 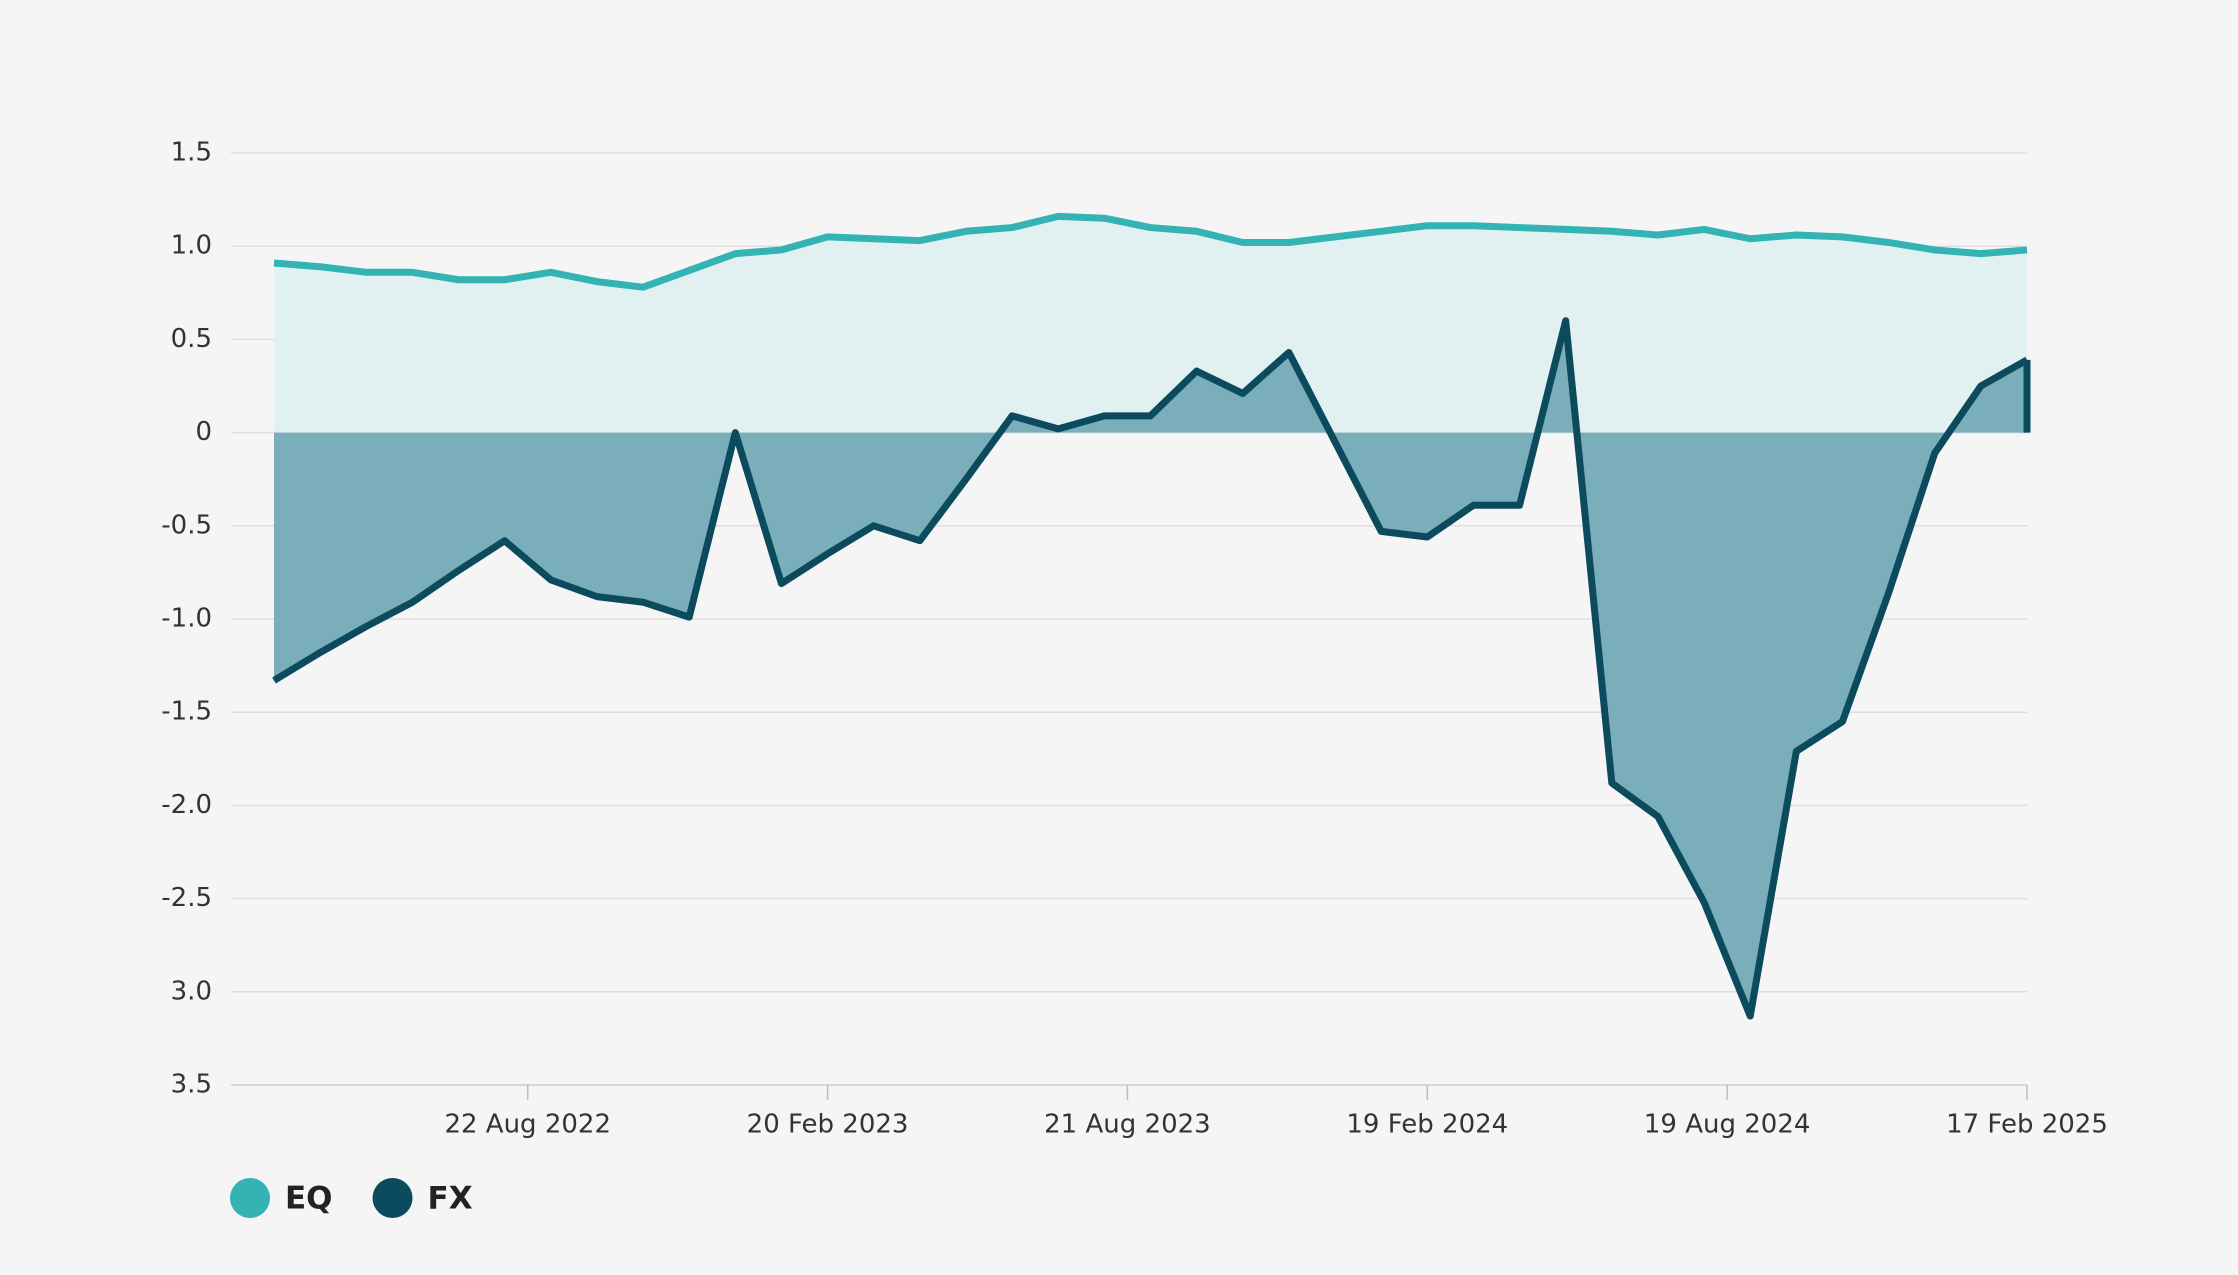 What do you see at coordinates (191, 153) in the screenshot?
I see `y-tick-label: 1.5` at bounding box center [191, 153].